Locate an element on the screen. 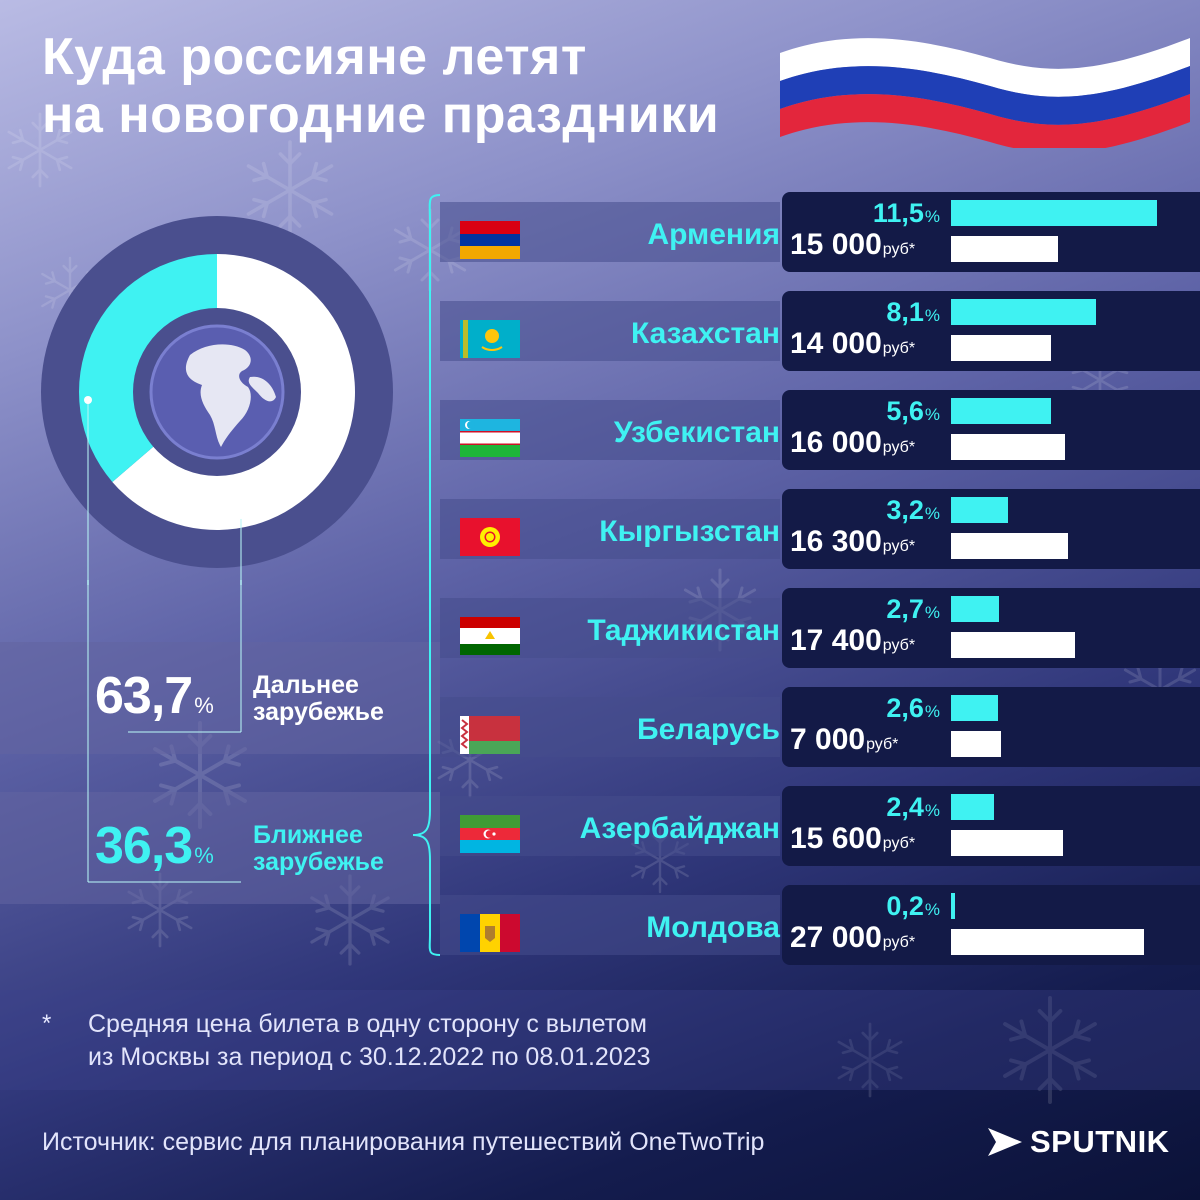 The image size is (1200, 1200). share-data-label: 2,6% is located at coordinates (913, 708).